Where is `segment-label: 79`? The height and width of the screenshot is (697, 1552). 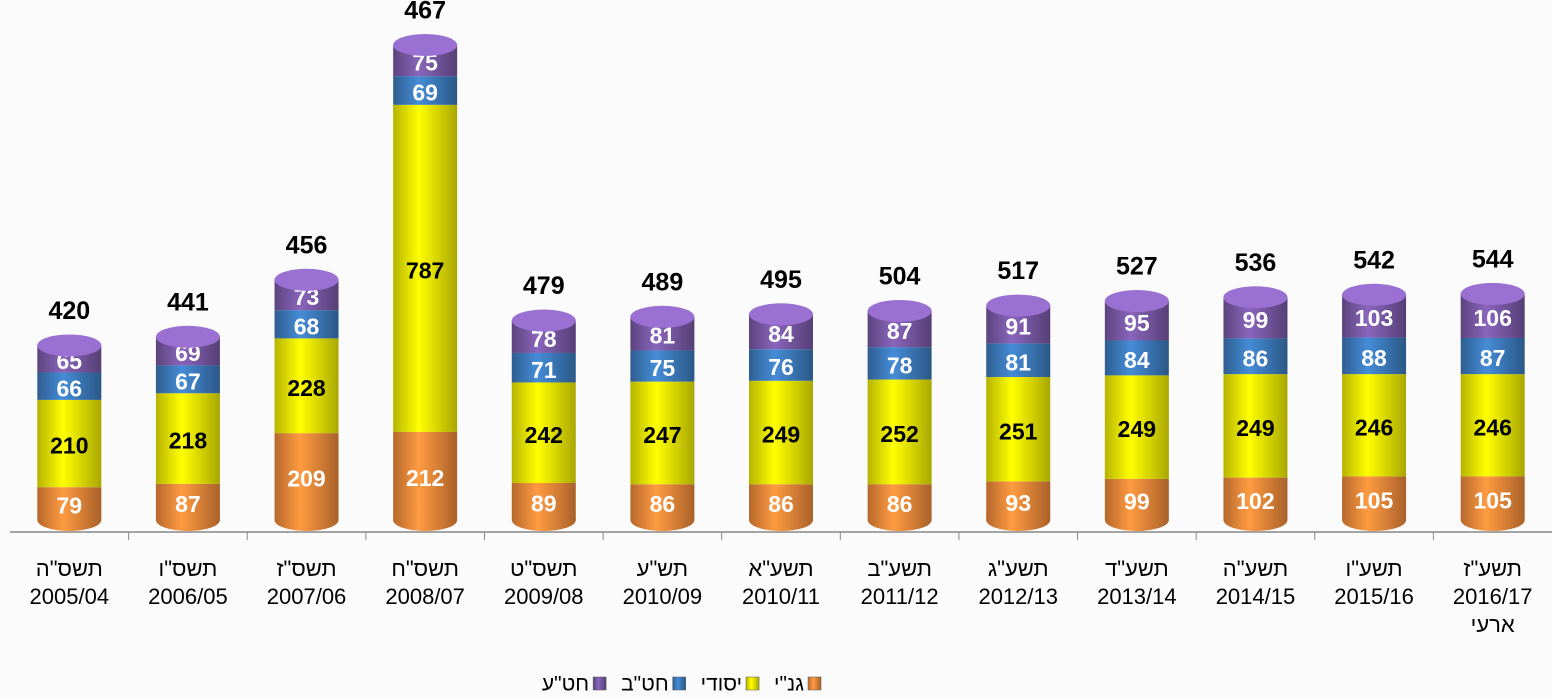
segment-label: 79 is located at coordinates (70, 506).